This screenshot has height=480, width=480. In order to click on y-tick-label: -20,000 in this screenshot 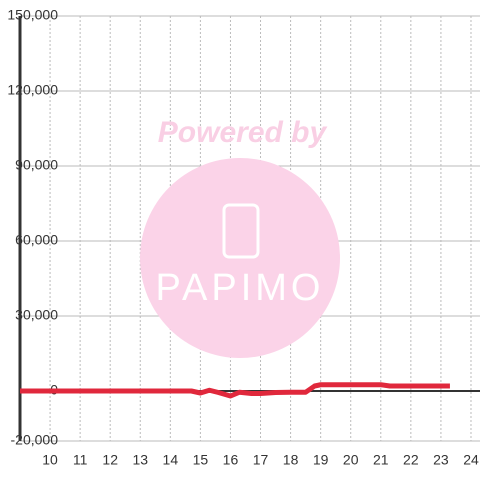, I will do `click(35, 440)`.